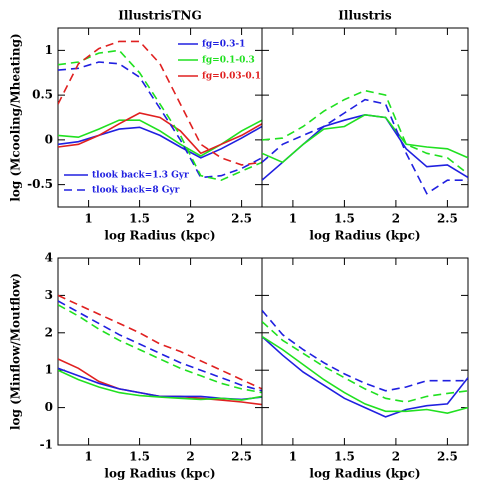 The height and width of the screenshot is (496, 496). What do you see at coordinates (46, 445) in the screenshot?
I see `y-tick-label: -1` at bounding box center [46, 445].